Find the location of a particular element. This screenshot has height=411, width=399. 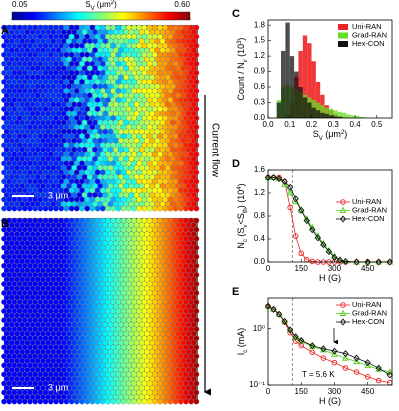

x-tick-label: 0.2 is located at coordinates (312, 124).